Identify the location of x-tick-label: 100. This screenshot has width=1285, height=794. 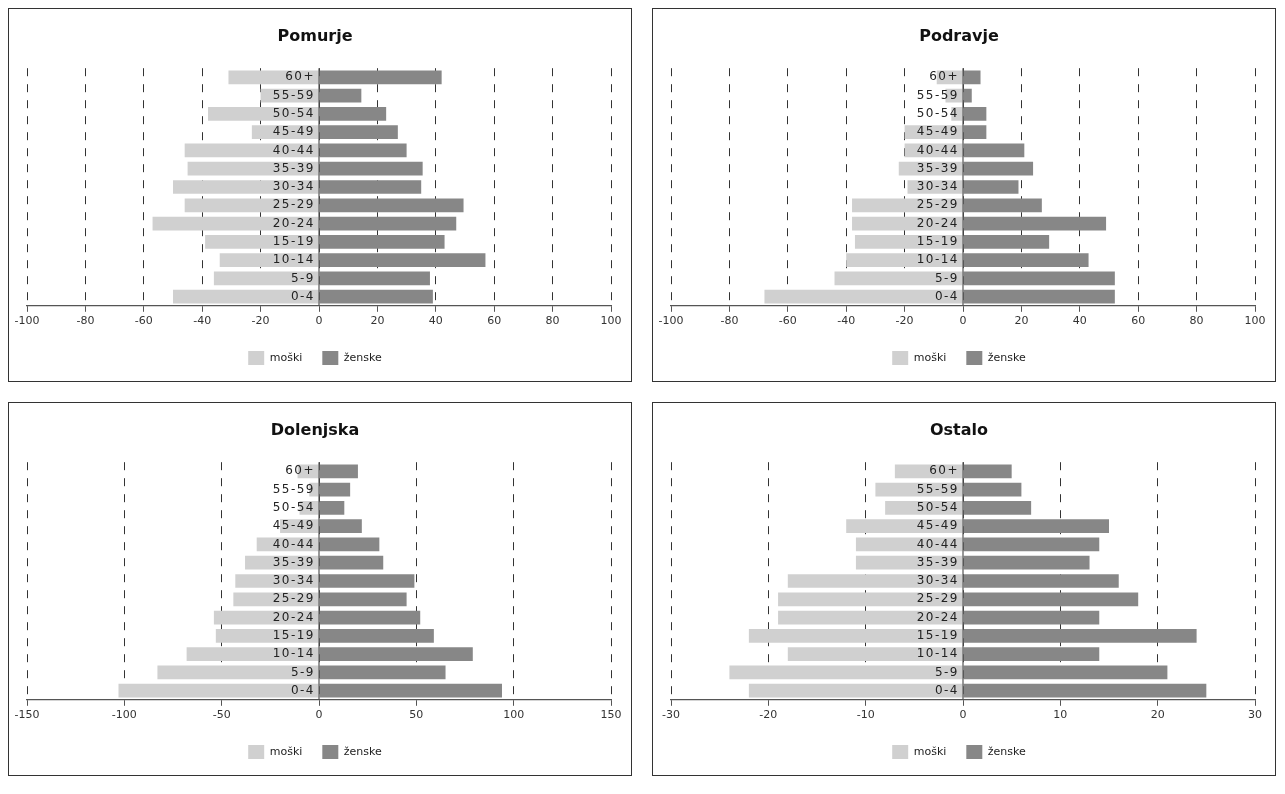
(611, 321).